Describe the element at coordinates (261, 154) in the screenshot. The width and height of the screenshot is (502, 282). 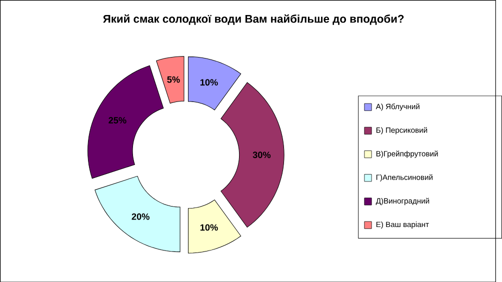
I see `data-label: 30%` at that location.